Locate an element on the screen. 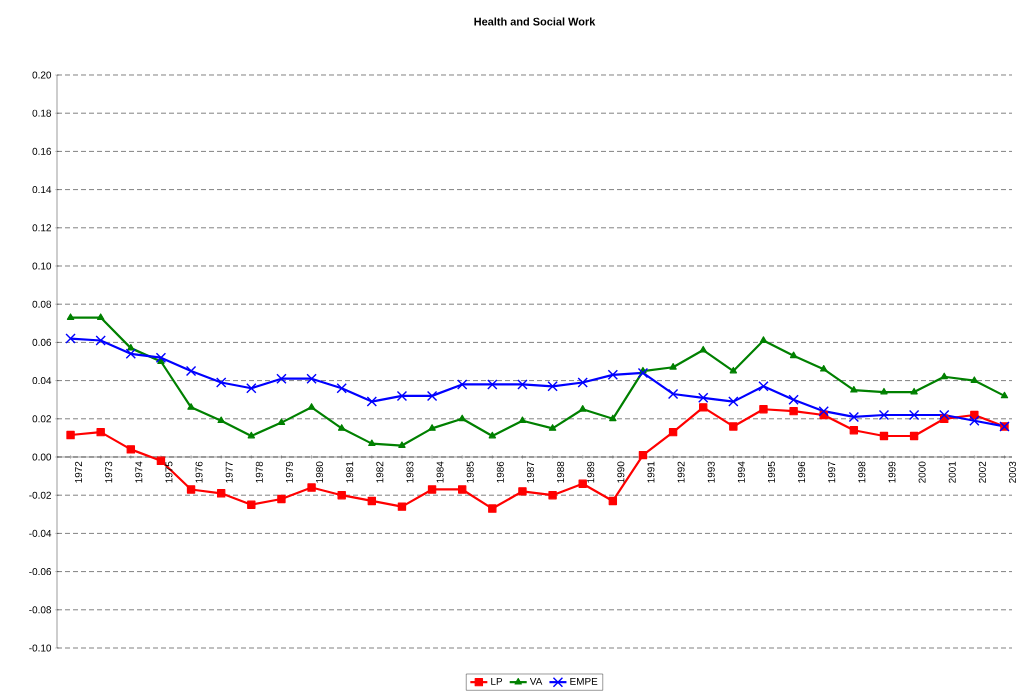 This screenshot has height=695, width=1026. x-tick-label: 1993 is located at coordinates (711, 472).